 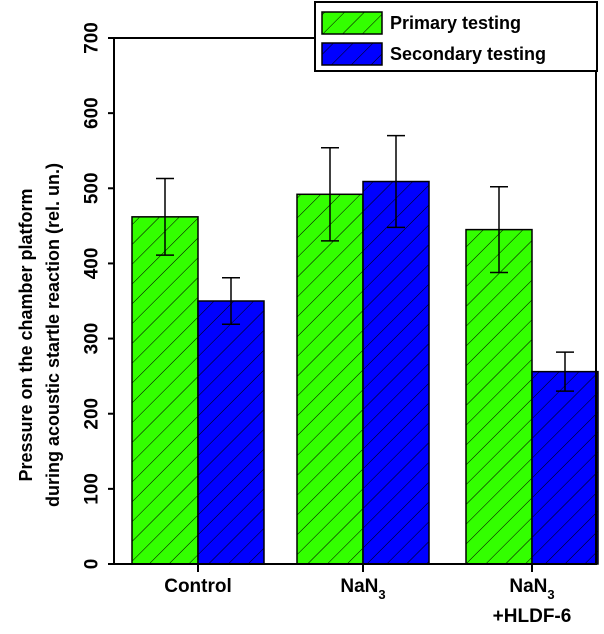 What do you see at coordinates (92, 113) in the screenshot?
I see `y-tick-label: 600` at bounding box center [92, 113].